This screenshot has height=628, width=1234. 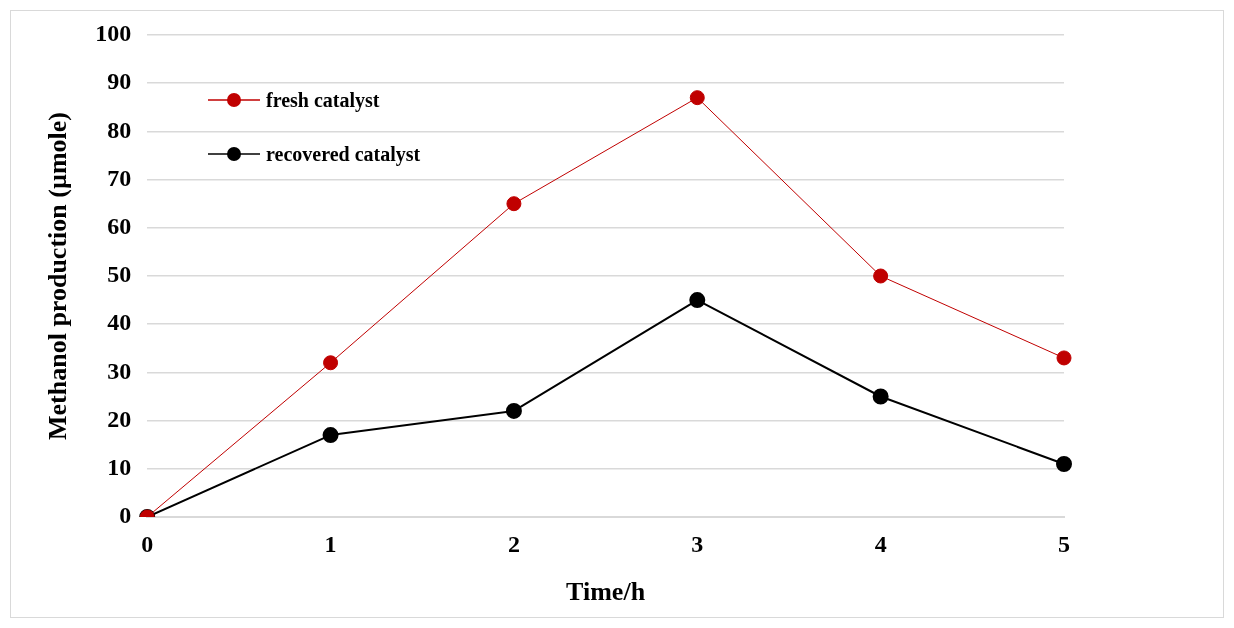 I want to click on y-axis-title: Methanol production (µmole), so click(x=58, y=276).